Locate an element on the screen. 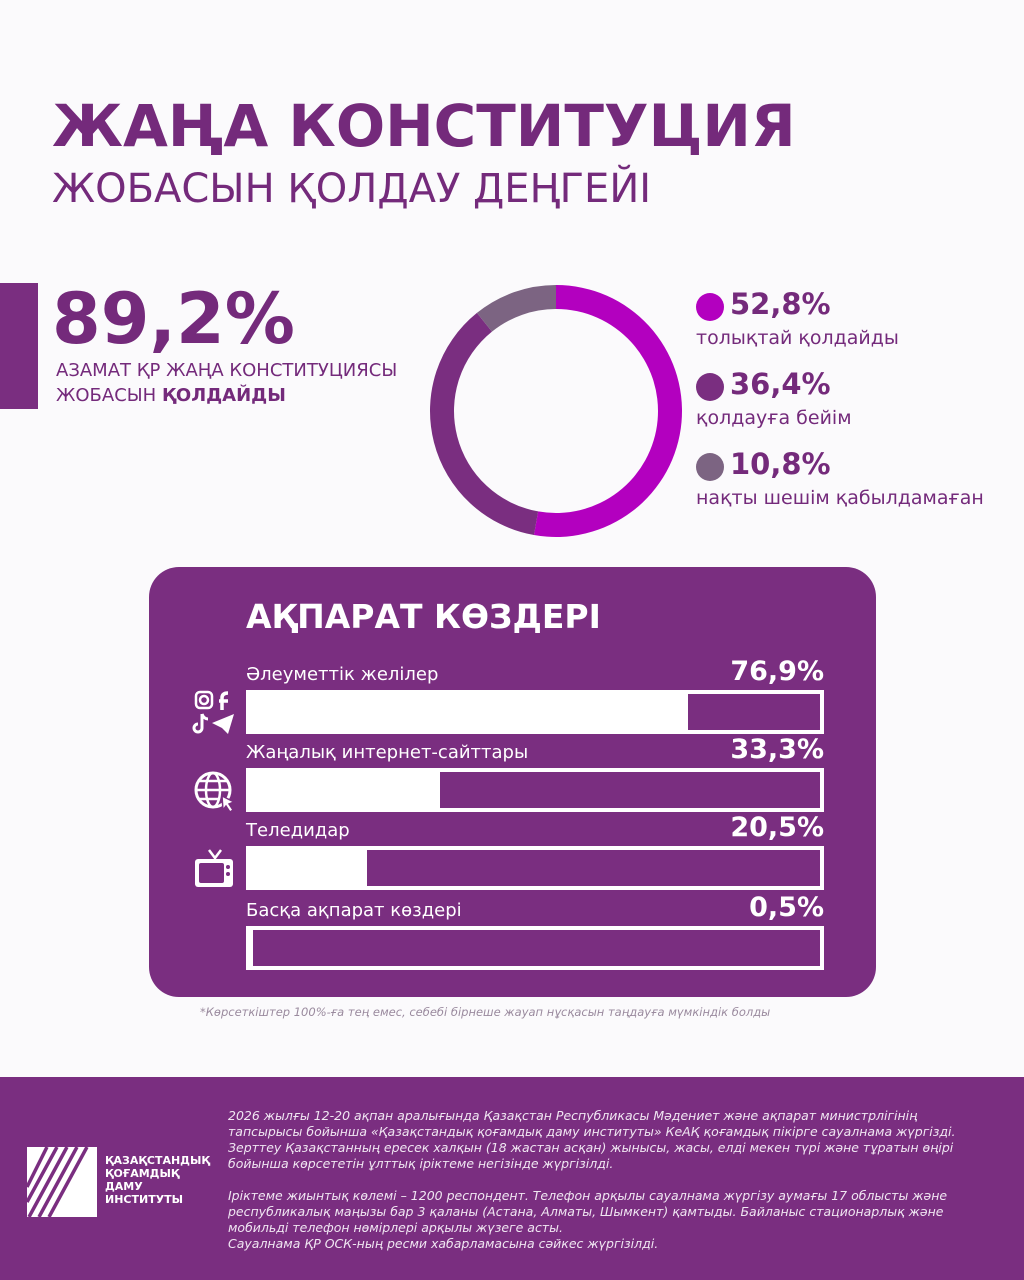 The image size is (1024, 1280). info-sources-title: АҚПАРАТ КӨЗДЕРІ is located at coordinates (423, 616).